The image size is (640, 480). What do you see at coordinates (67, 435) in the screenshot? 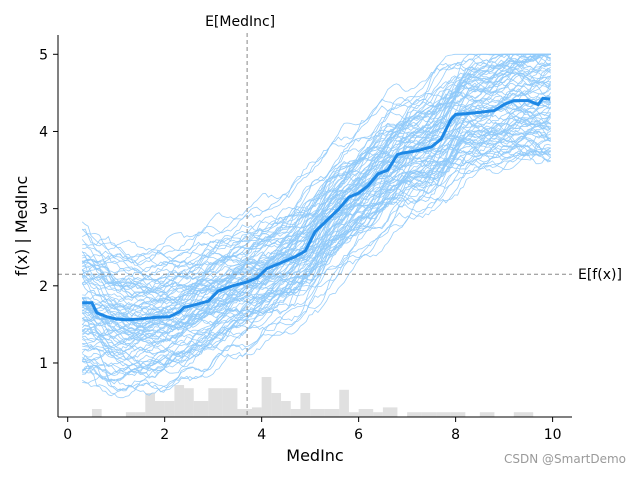
I see `x-tick-label: 0` at bounding box center [67, 435].